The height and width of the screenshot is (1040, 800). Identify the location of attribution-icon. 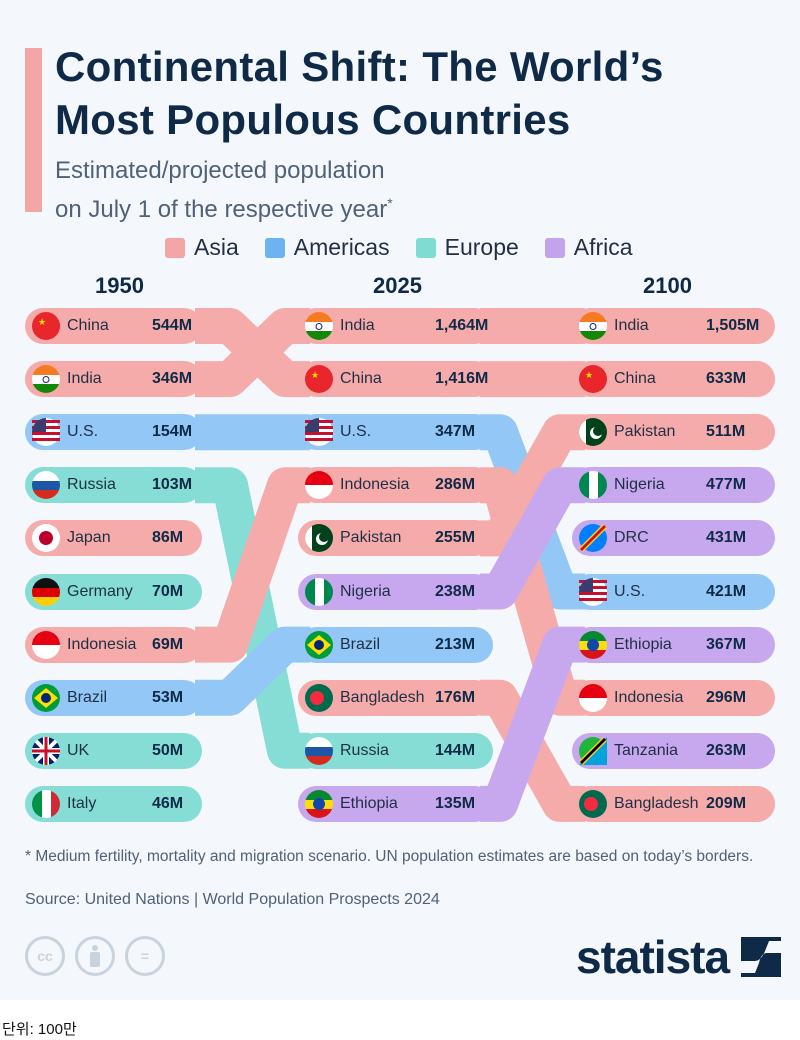
(95, 956).